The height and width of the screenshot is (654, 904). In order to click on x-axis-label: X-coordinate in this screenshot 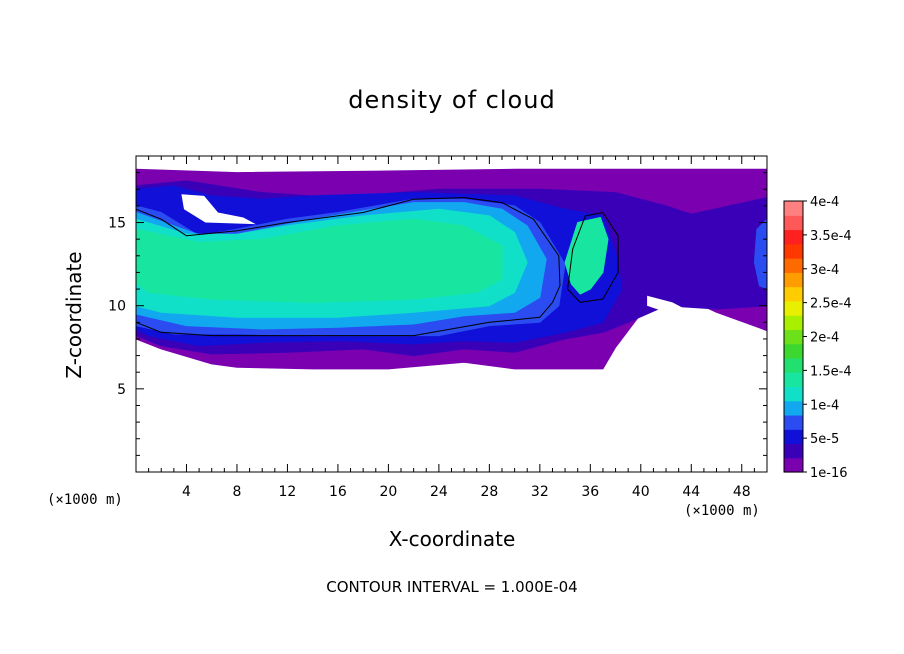, I will do `click(452, 539)`.